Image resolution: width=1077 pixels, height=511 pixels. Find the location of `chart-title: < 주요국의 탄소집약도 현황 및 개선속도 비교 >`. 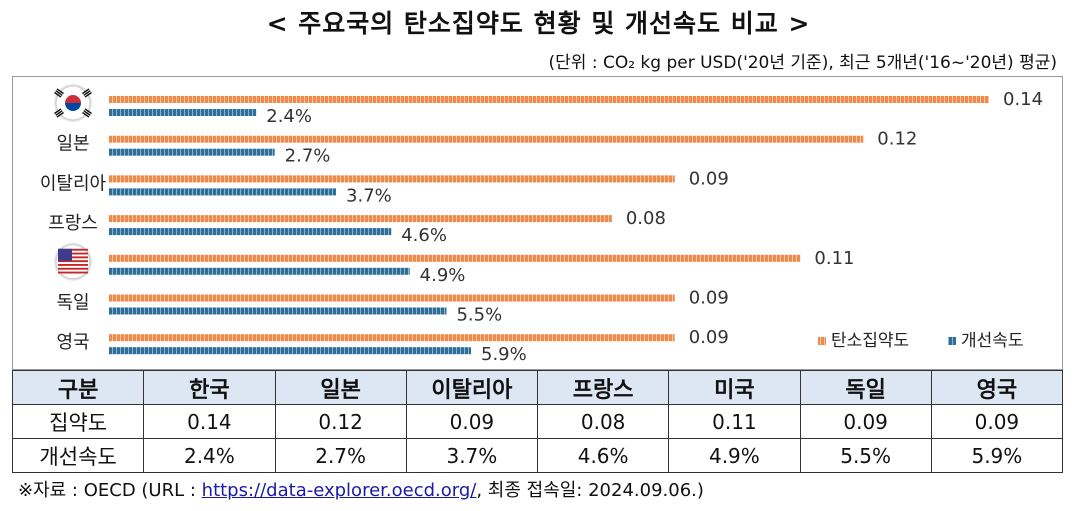

chart-title: < 주요국의 탄소집약도 현황 및 개선속도 비교 > is located at coordinates (538, 23).